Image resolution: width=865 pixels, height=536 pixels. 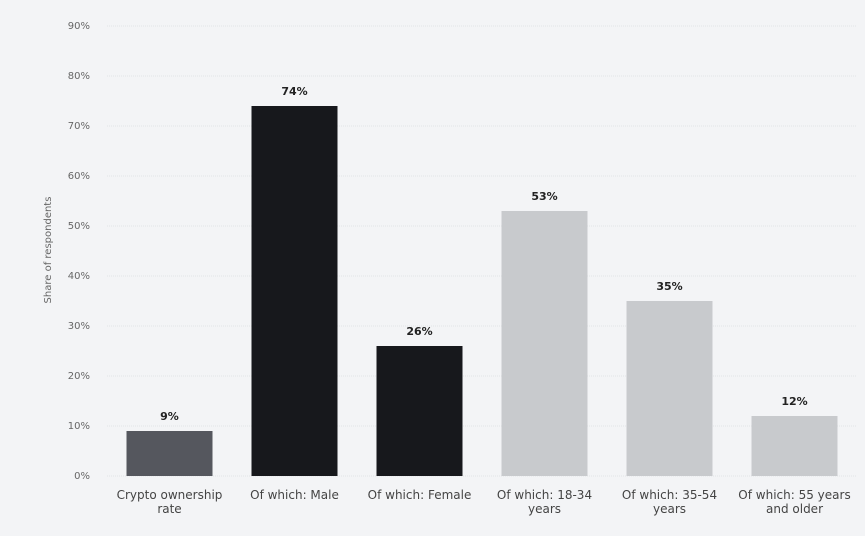 I want to click on y-tick-label: 0%, so click(x=82, y=476).